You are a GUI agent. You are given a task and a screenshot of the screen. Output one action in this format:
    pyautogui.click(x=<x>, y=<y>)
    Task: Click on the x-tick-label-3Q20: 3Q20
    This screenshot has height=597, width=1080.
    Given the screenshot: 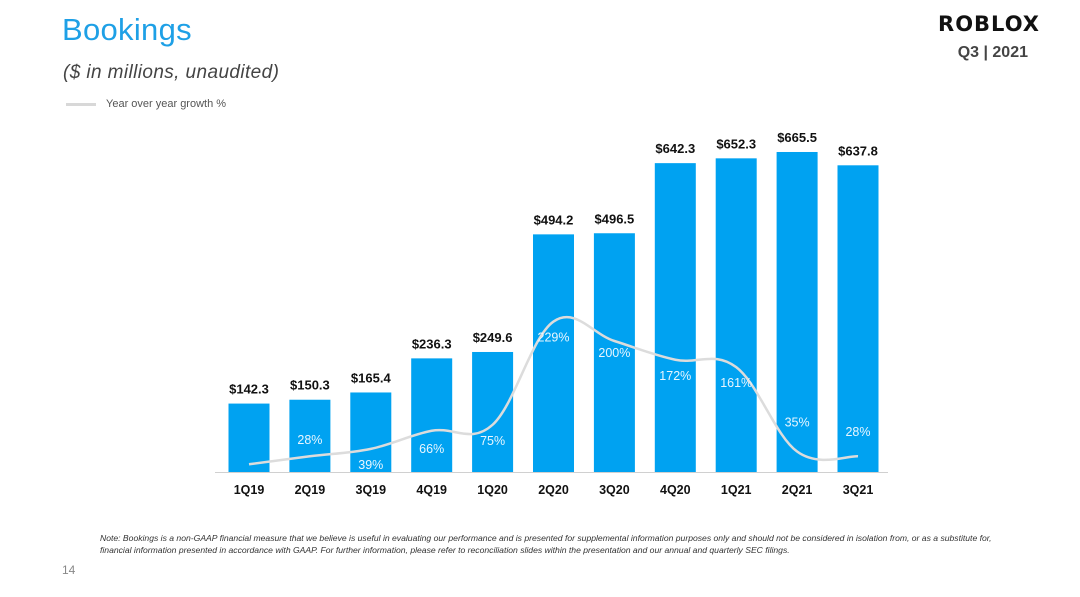 What is the action you would take?
    pyautogui.click(x=614, y=490)
    